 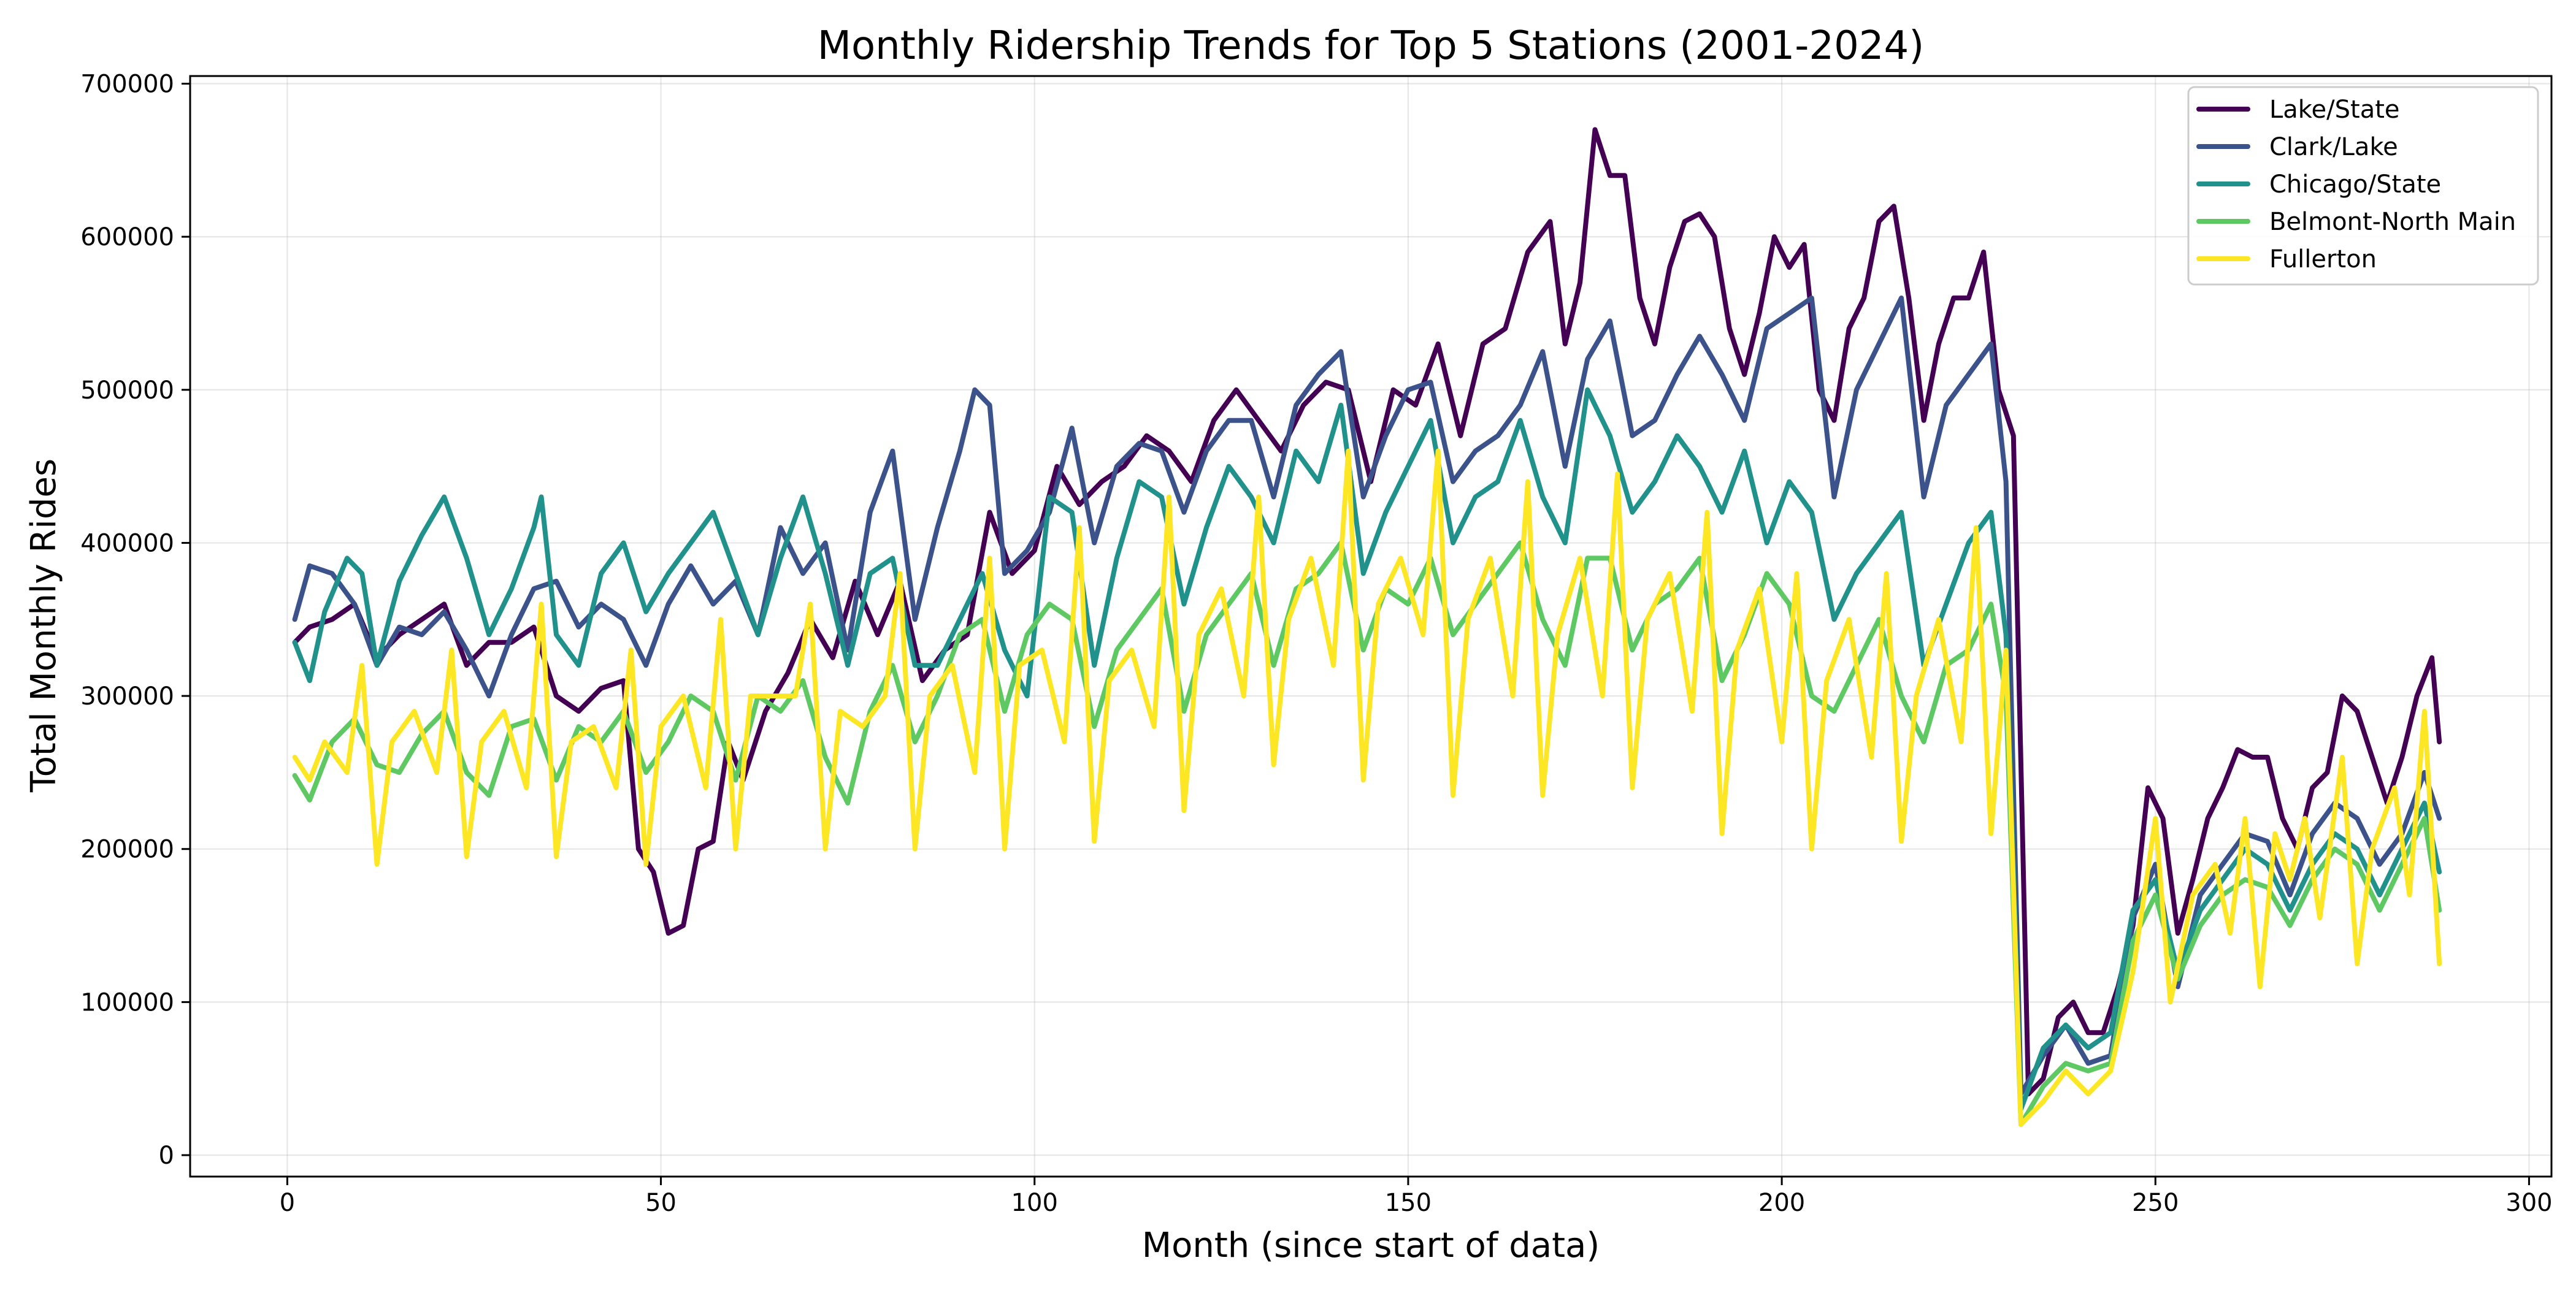 I want to click on legend-label: Fullerton, so click(x=2323, y=259).